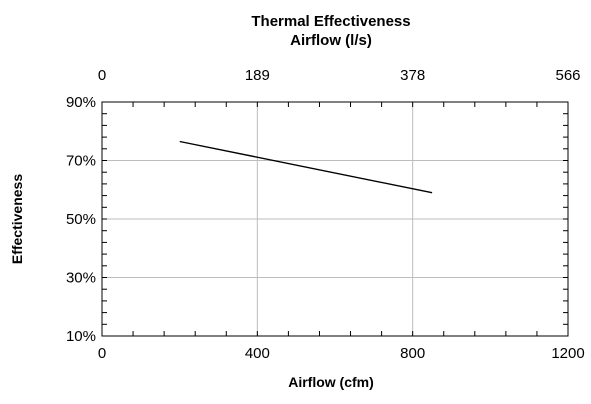  Describe the element at coordinates (102, 75) in the screenshot. I see `top-tick-label: 0` at that location.